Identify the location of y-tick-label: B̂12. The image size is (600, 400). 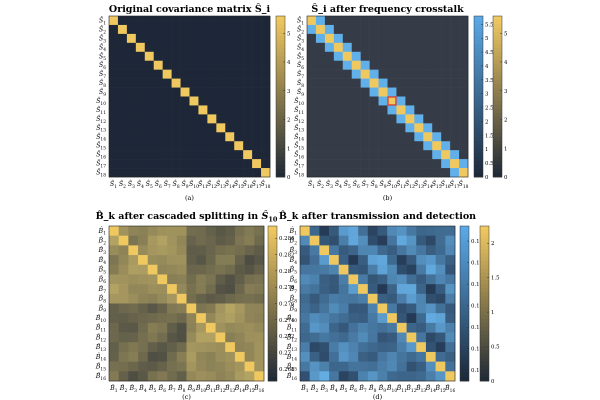
(100, 338).